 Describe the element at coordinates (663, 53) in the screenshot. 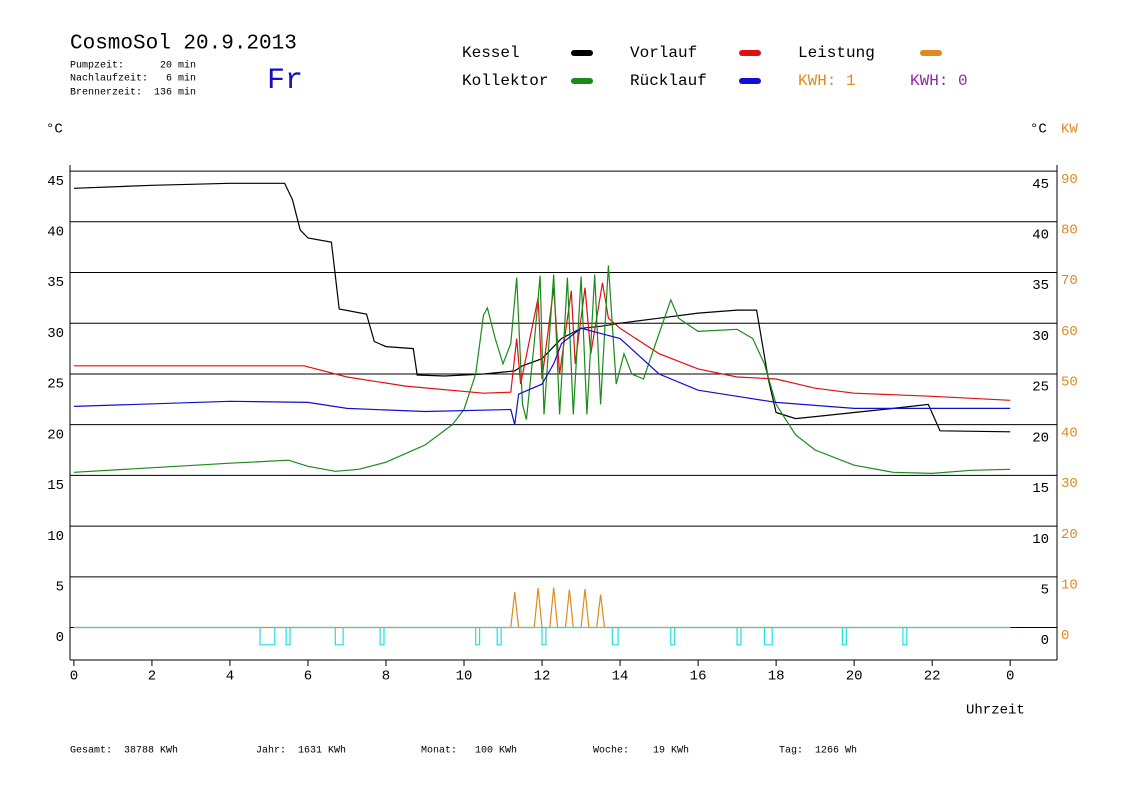

I see `legend-label: Vorlauf` at that location.